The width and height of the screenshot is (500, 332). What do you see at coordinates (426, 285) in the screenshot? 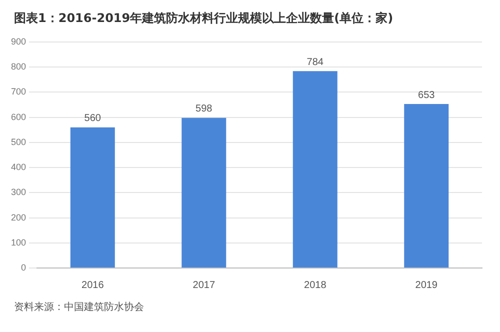
I see `x-tick-label: 2019` at bounding box center [426, 285].